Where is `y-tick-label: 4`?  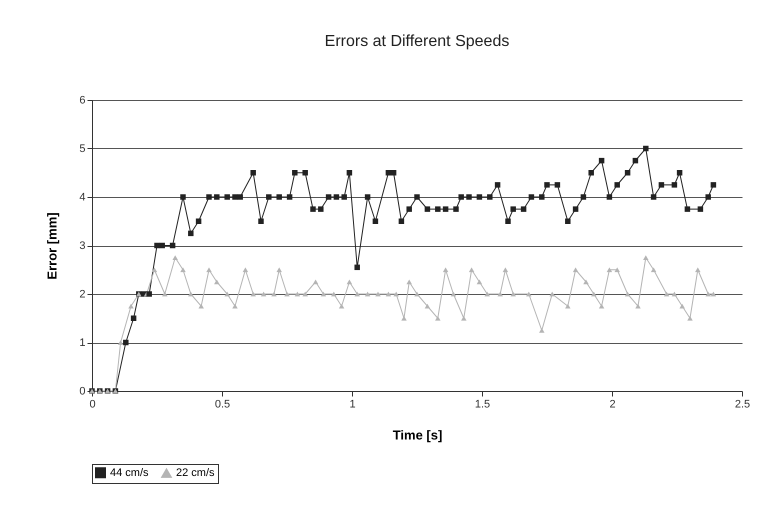 y-tick-label: 4 is located at coordinates (82, 198).